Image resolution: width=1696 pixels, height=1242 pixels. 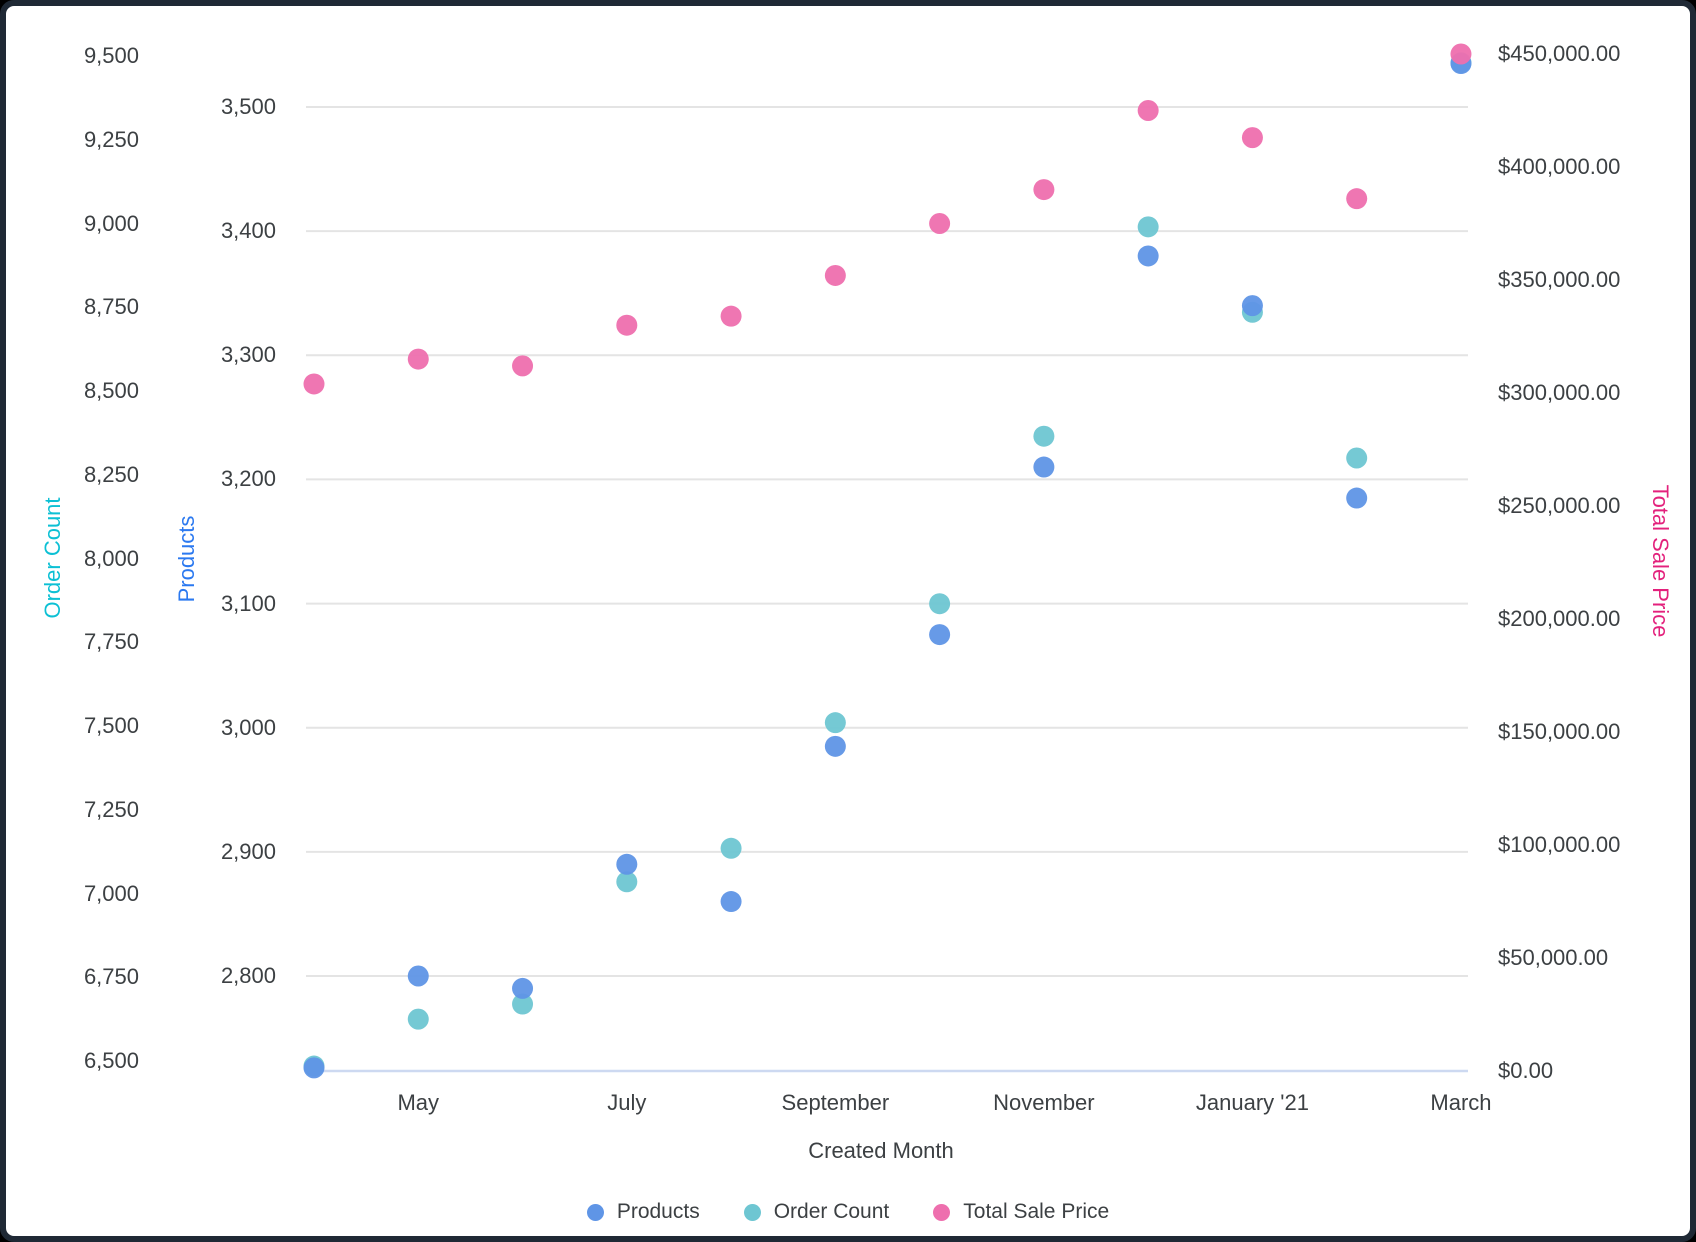 I want to click on legend-item-order-count: Order Count, so click(x=816, y=1212).